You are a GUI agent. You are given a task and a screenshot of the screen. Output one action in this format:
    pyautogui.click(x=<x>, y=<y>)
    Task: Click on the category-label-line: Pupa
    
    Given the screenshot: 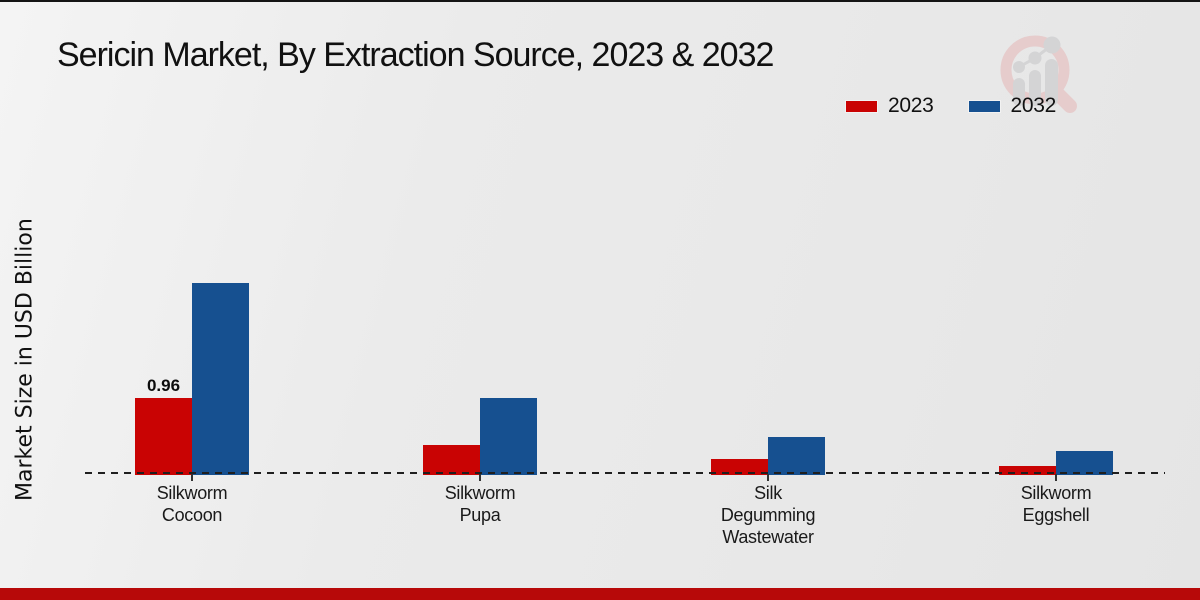 What is the action you would take?
    pyautogui.click(x=480, y=515)
    